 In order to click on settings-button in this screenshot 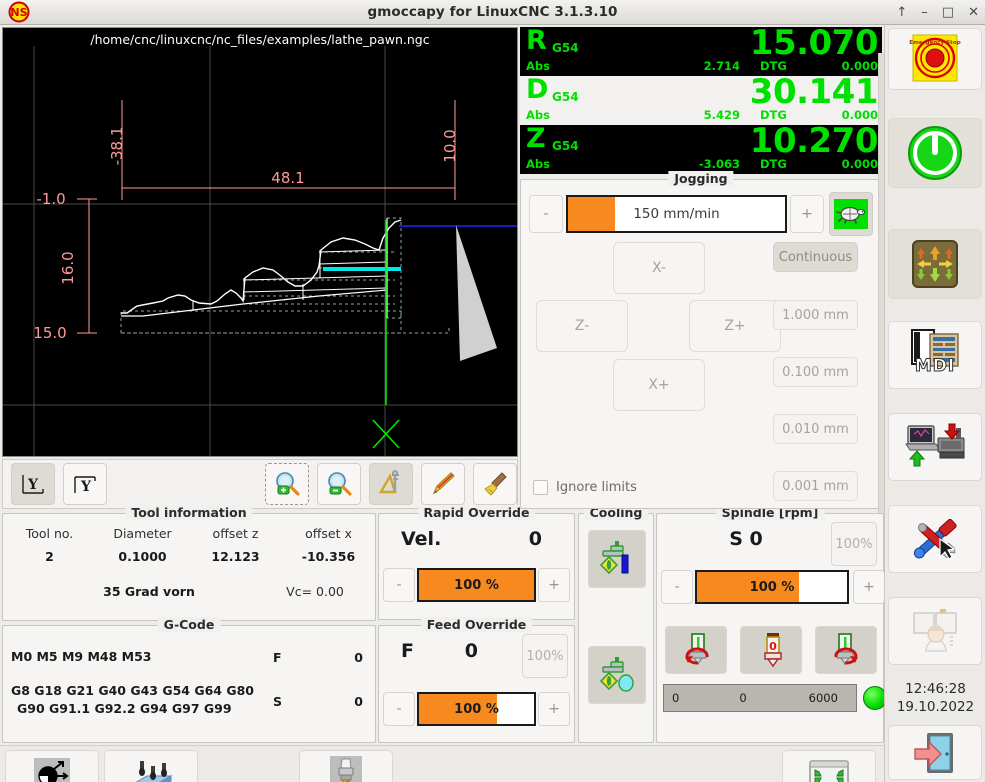, I will do `click(935, 539)`.